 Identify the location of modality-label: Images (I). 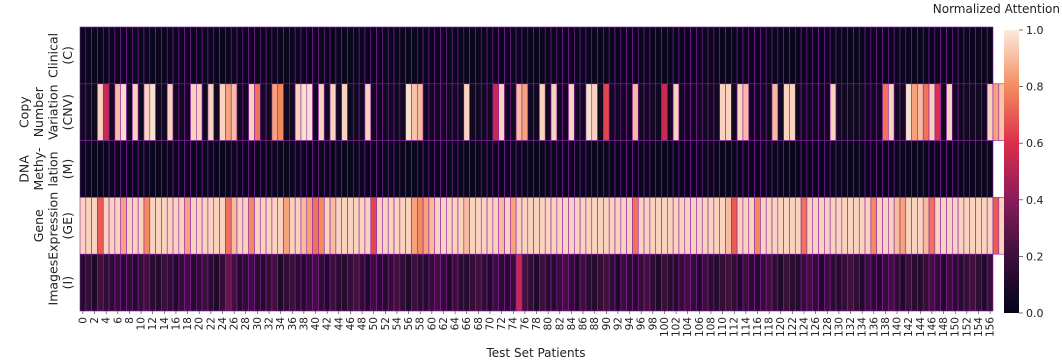
(61, 283).